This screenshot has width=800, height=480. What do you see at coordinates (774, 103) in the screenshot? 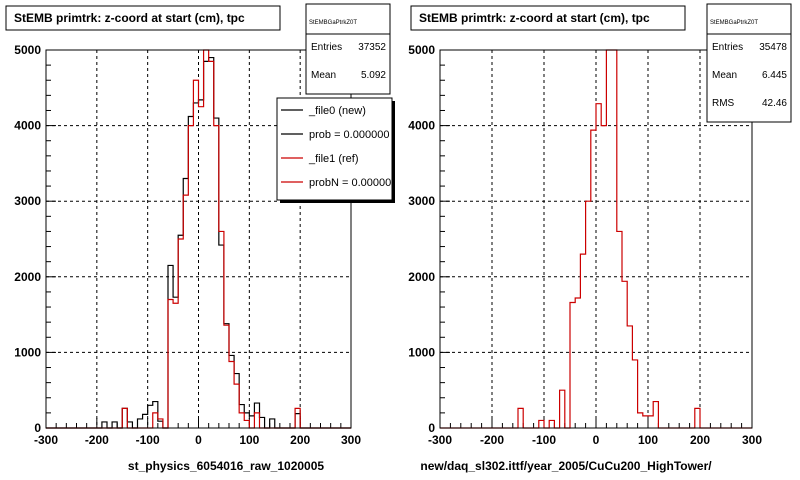
I see `stats-value: 42.46` at bounding box center [774, 103].